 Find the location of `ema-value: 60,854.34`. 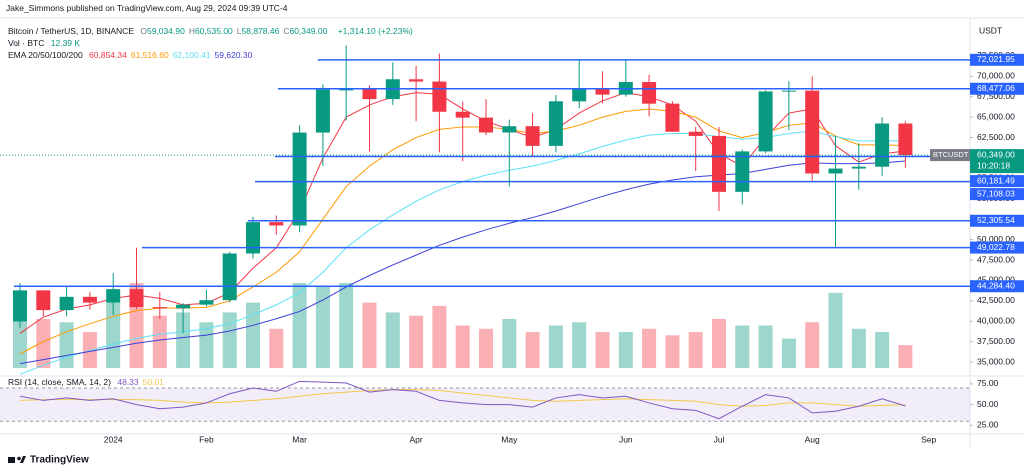

ema-value: 60,854.34 is located at coordinates (108, 55).